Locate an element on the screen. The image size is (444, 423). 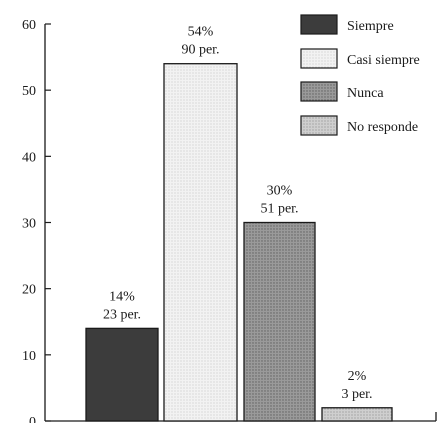
legend: Siempre Casi siempre Nunca No responde is located at coordinates (360, 75).